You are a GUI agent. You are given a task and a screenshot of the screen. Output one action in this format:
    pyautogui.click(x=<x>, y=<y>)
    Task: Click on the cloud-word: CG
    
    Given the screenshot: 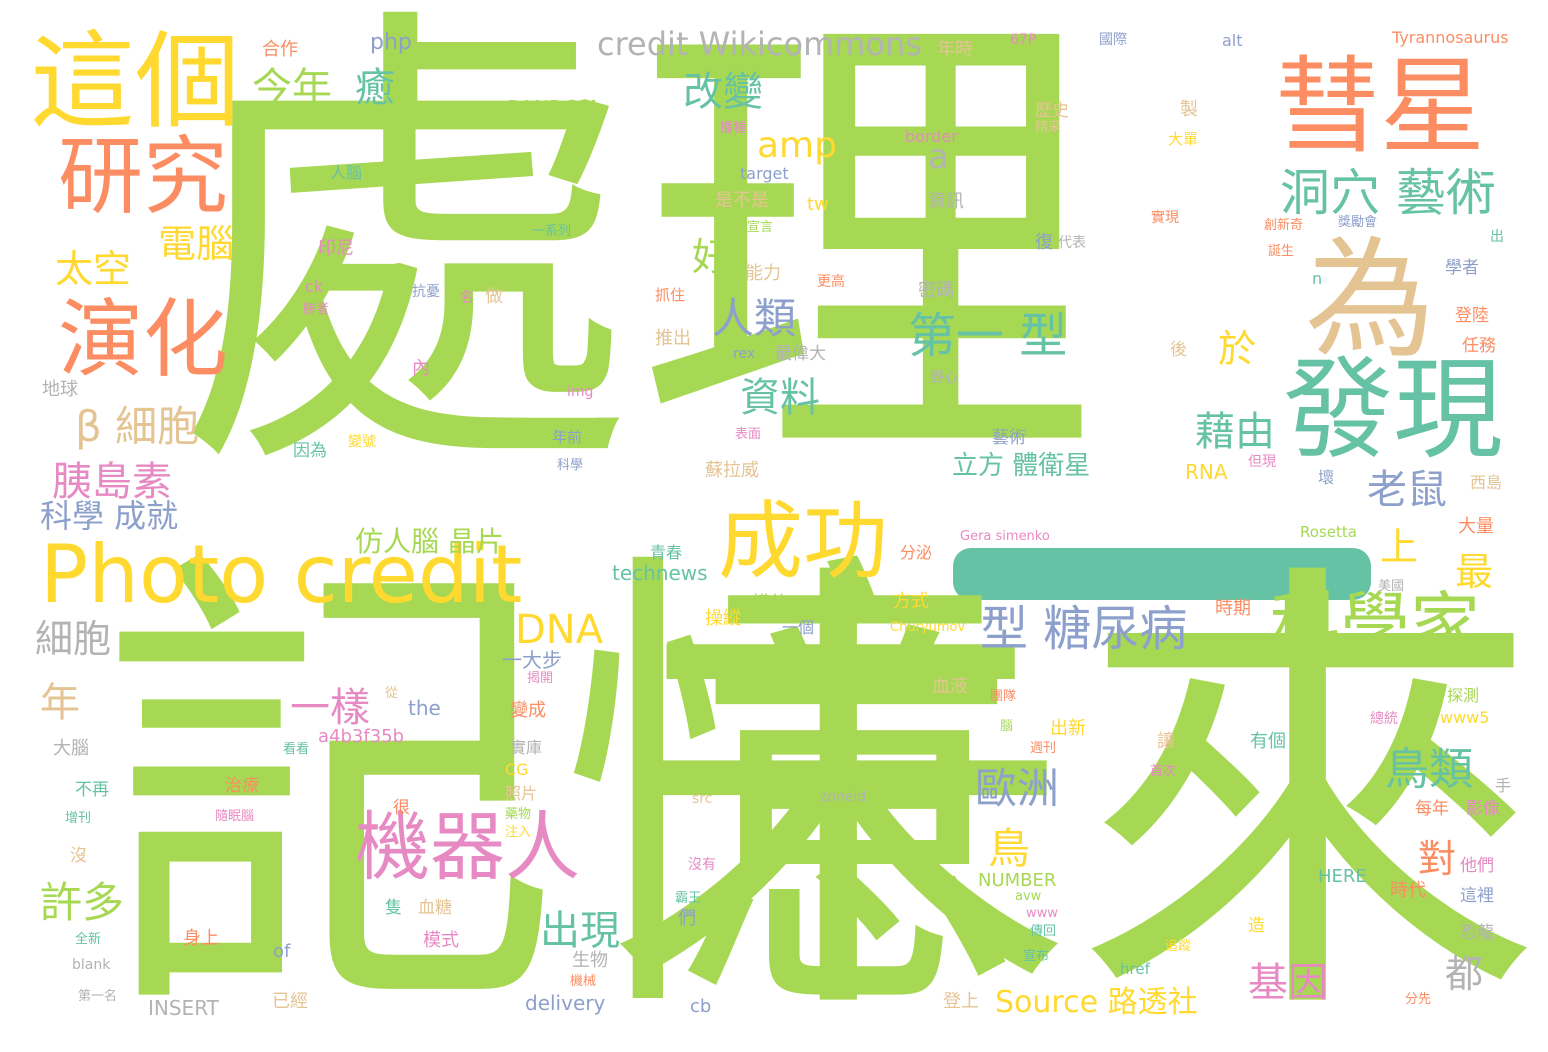 What is the action you would take?
    pyautogui.click(x=517, y=769)
    